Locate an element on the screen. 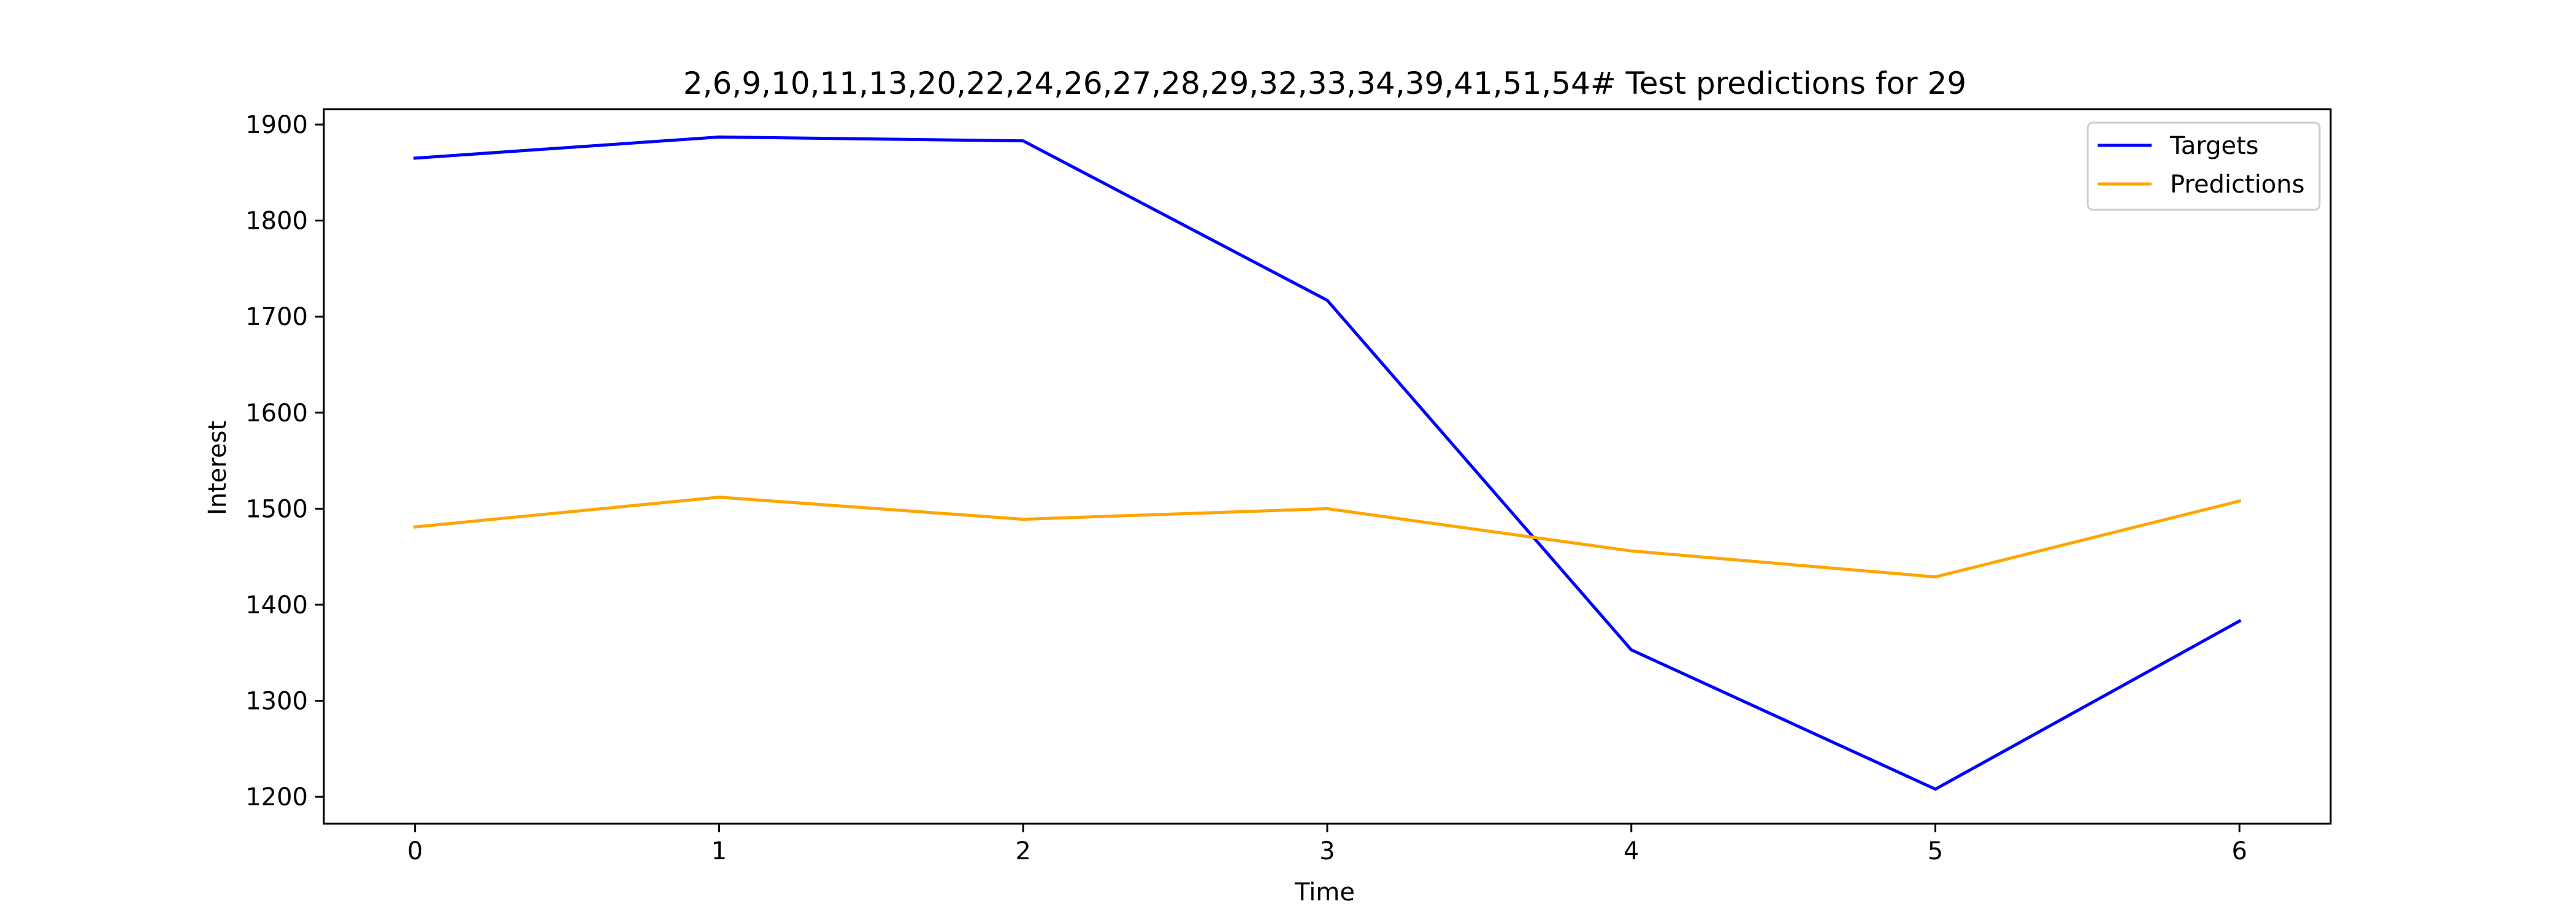 The image size is (2576, 920). y-tick-label: 1700 is located at coordinates (276, 317).